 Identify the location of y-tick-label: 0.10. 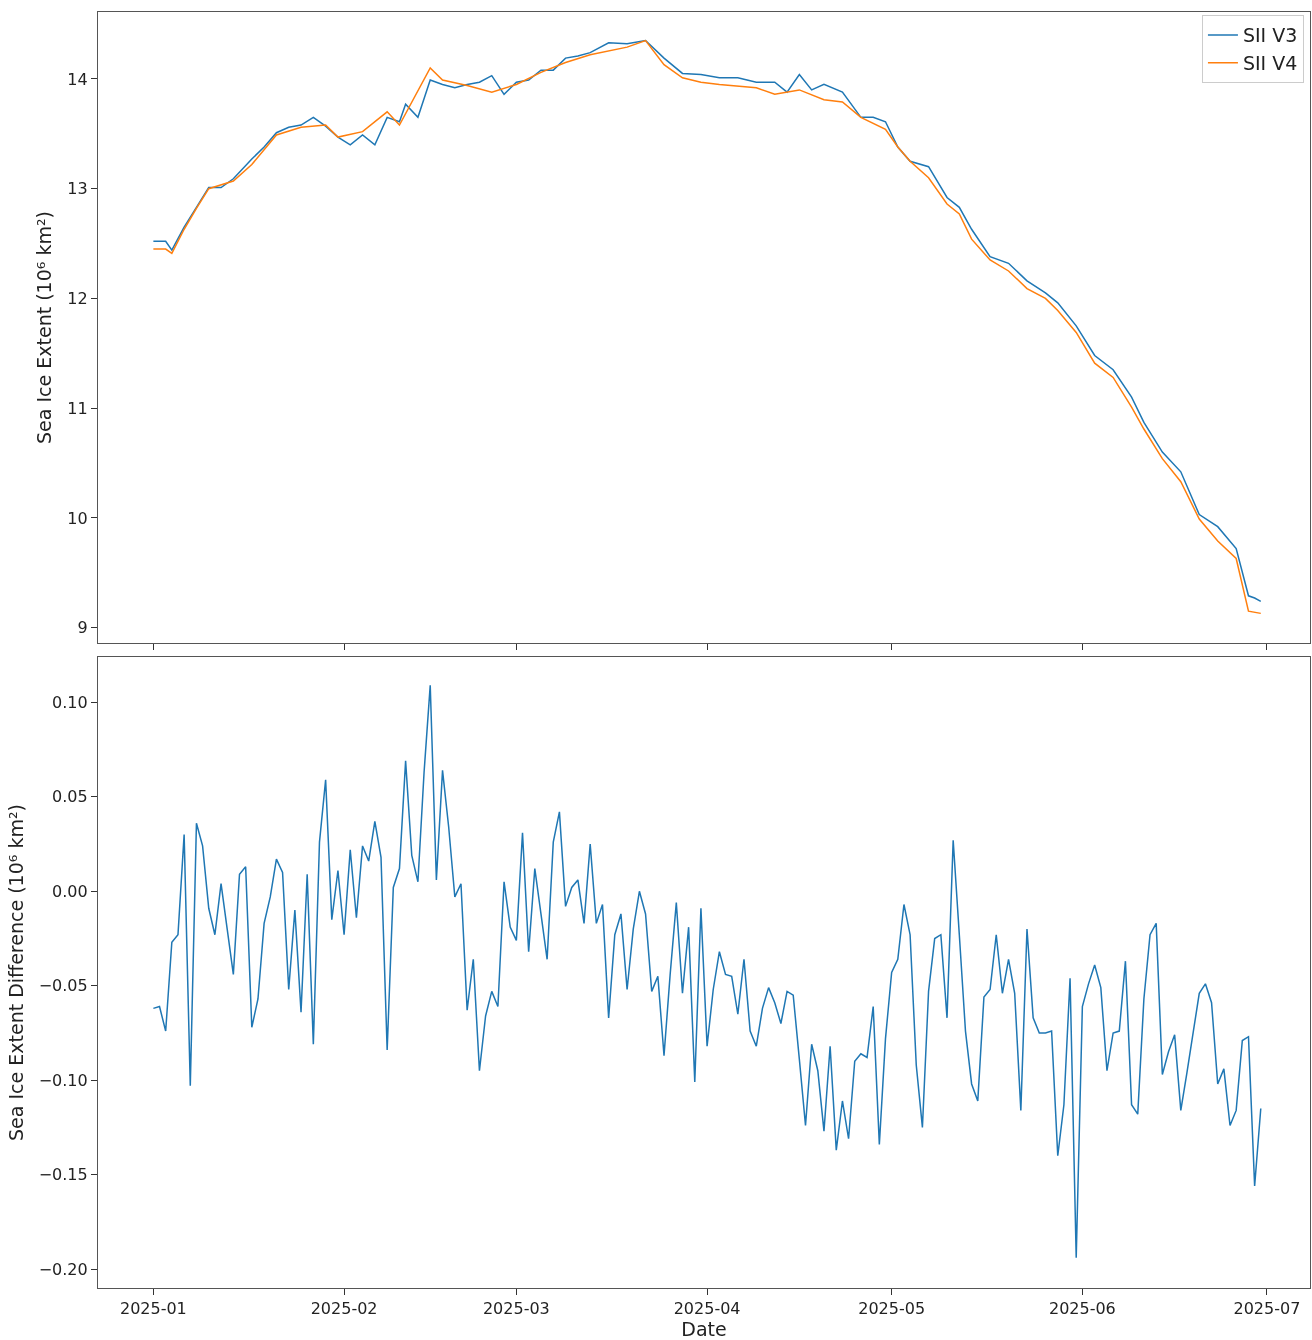
(70, 702).